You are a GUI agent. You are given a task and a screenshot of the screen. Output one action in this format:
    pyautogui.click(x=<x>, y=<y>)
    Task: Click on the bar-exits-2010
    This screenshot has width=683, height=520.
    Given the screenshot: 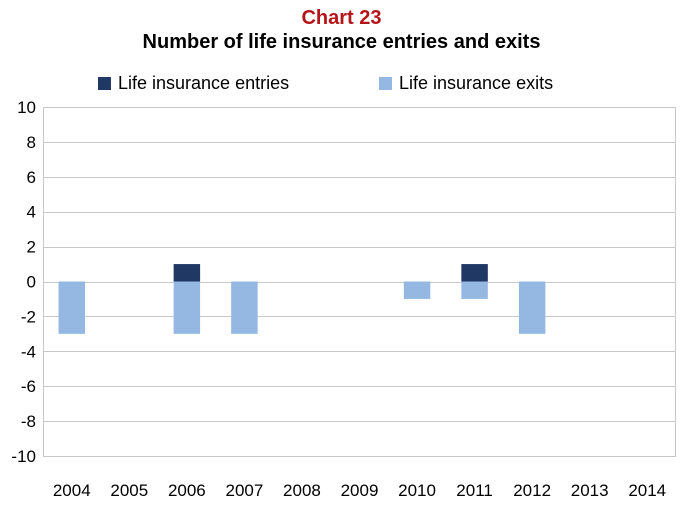 What is the action you would take?
    pyautogui.click(x=417, y=290)
    